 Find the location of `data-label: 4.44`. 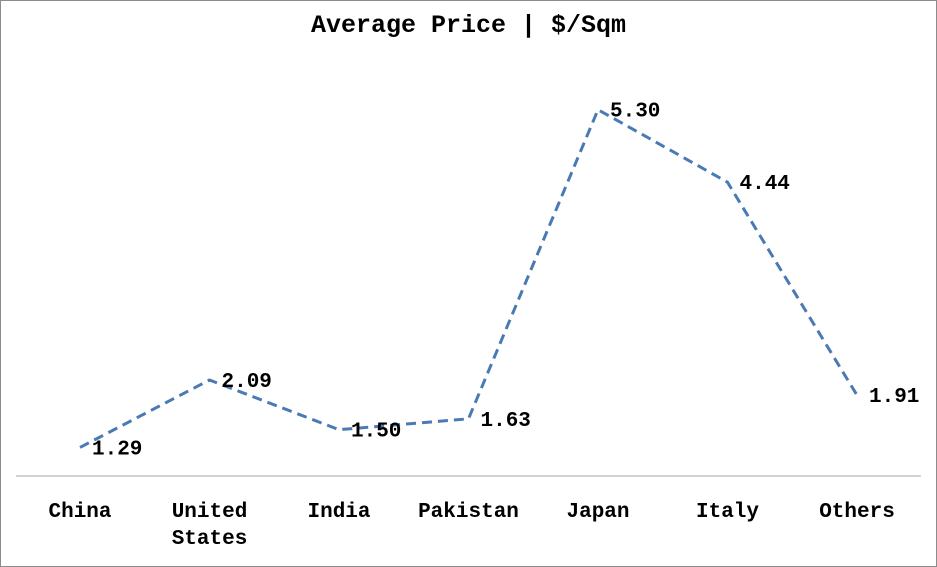

data-label: 4.44 is located at coordinates (765, 184).